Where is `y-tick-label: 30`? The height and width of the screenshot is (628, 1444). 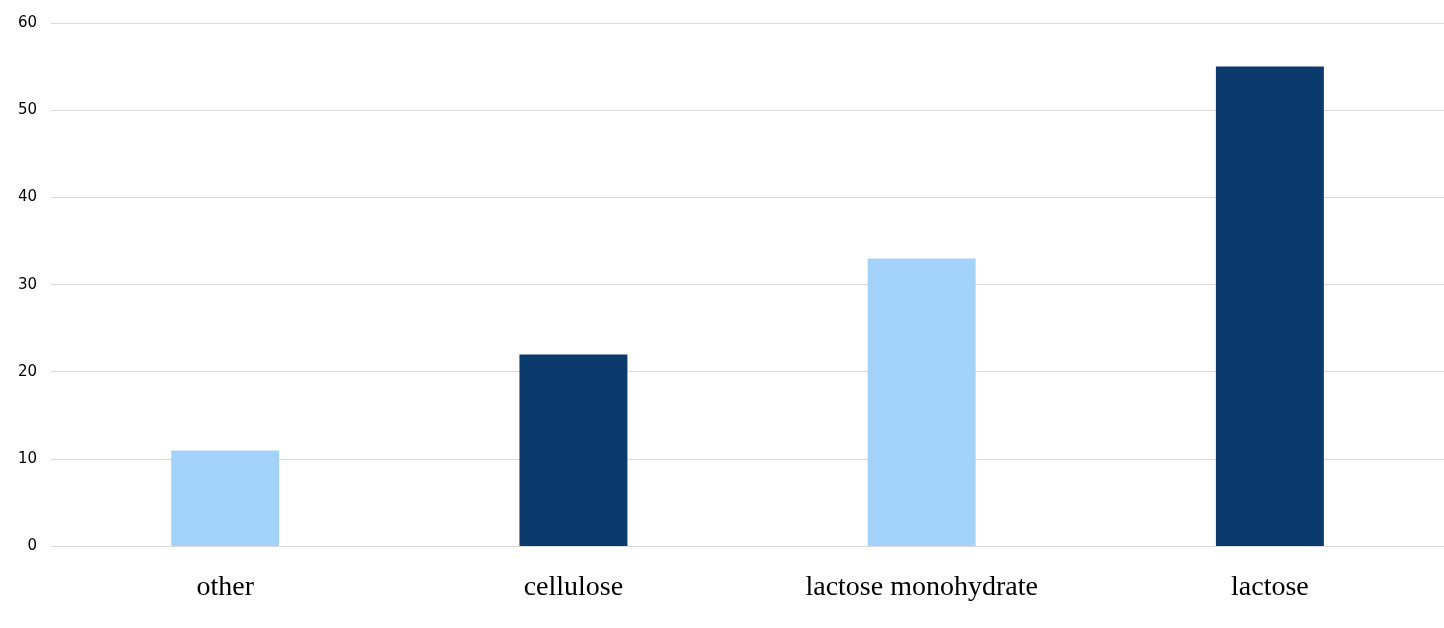
y-tick-label: 30 is located at coordinates (27, 283).